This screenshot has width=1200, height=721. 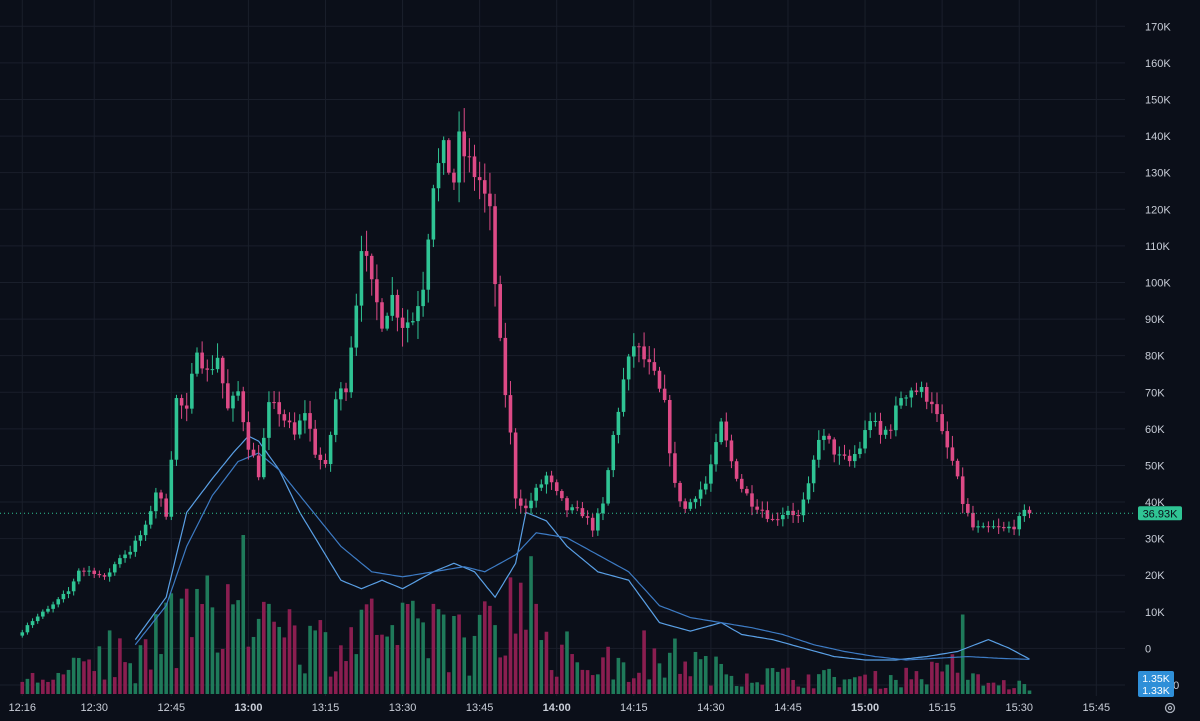 What do you see at coordinates (1155, 503) in the screenshot?
I see `y-tick-label: 40K` at bounding box center [1155, 503].